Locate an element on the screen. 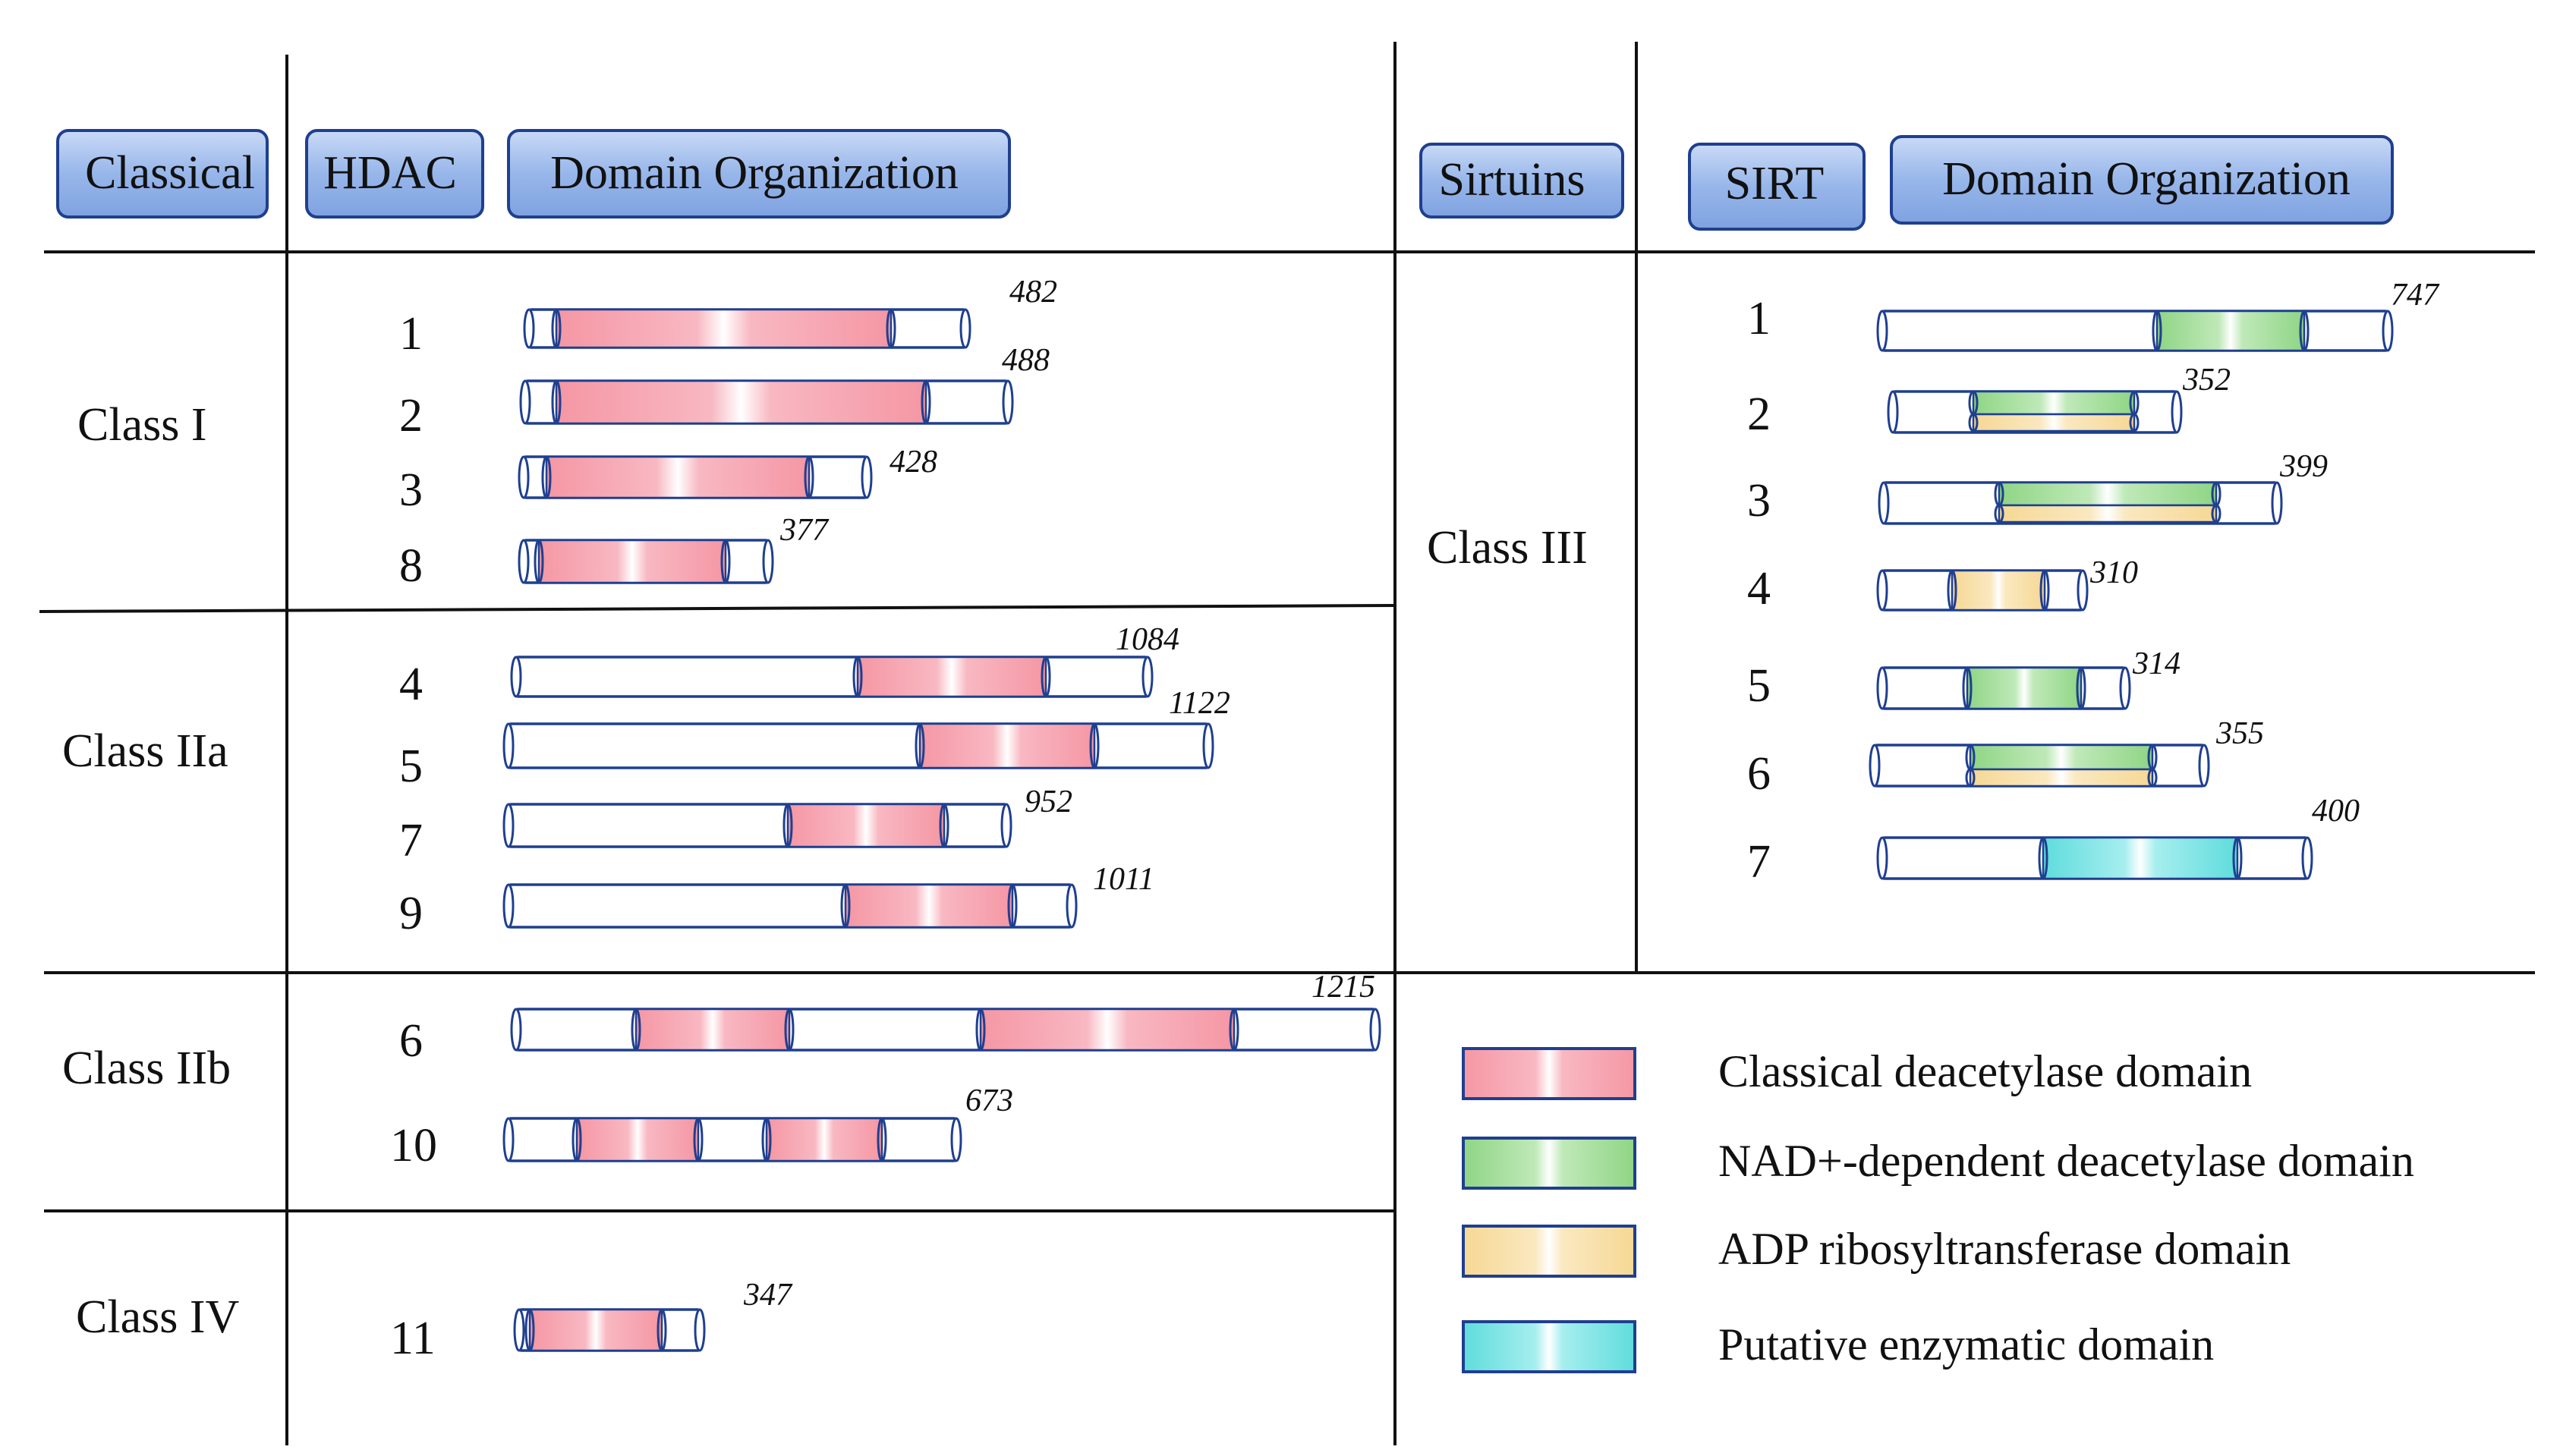  hdac-number: 6 is located at coordinates (411, 1041).